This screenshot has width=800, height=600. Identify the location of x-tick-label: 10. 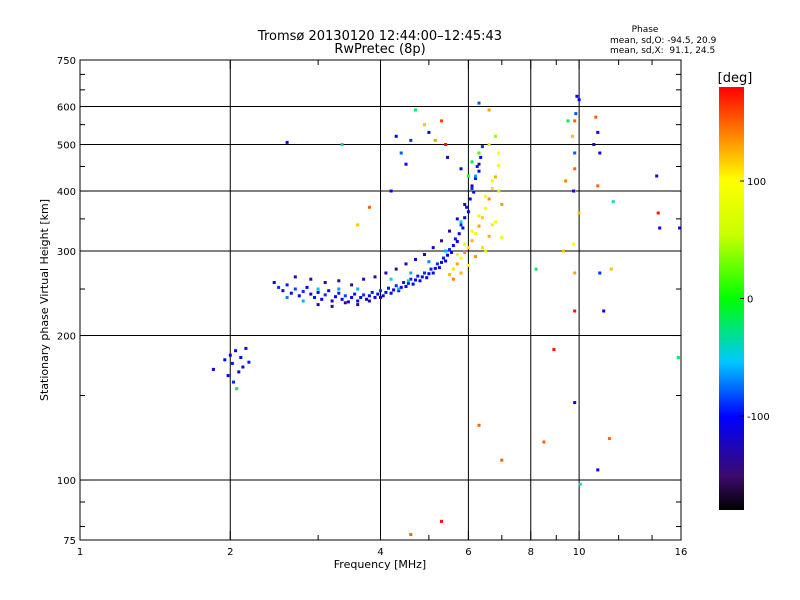
(579, 552).